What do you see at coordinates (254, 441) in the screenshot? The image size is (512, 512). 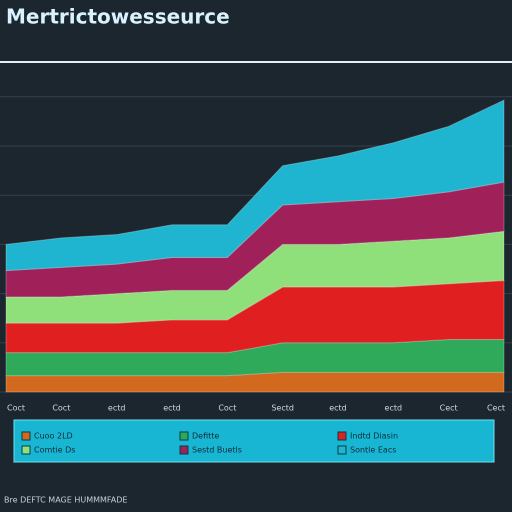 I see `legend-box` at bounding box center [254, 441].